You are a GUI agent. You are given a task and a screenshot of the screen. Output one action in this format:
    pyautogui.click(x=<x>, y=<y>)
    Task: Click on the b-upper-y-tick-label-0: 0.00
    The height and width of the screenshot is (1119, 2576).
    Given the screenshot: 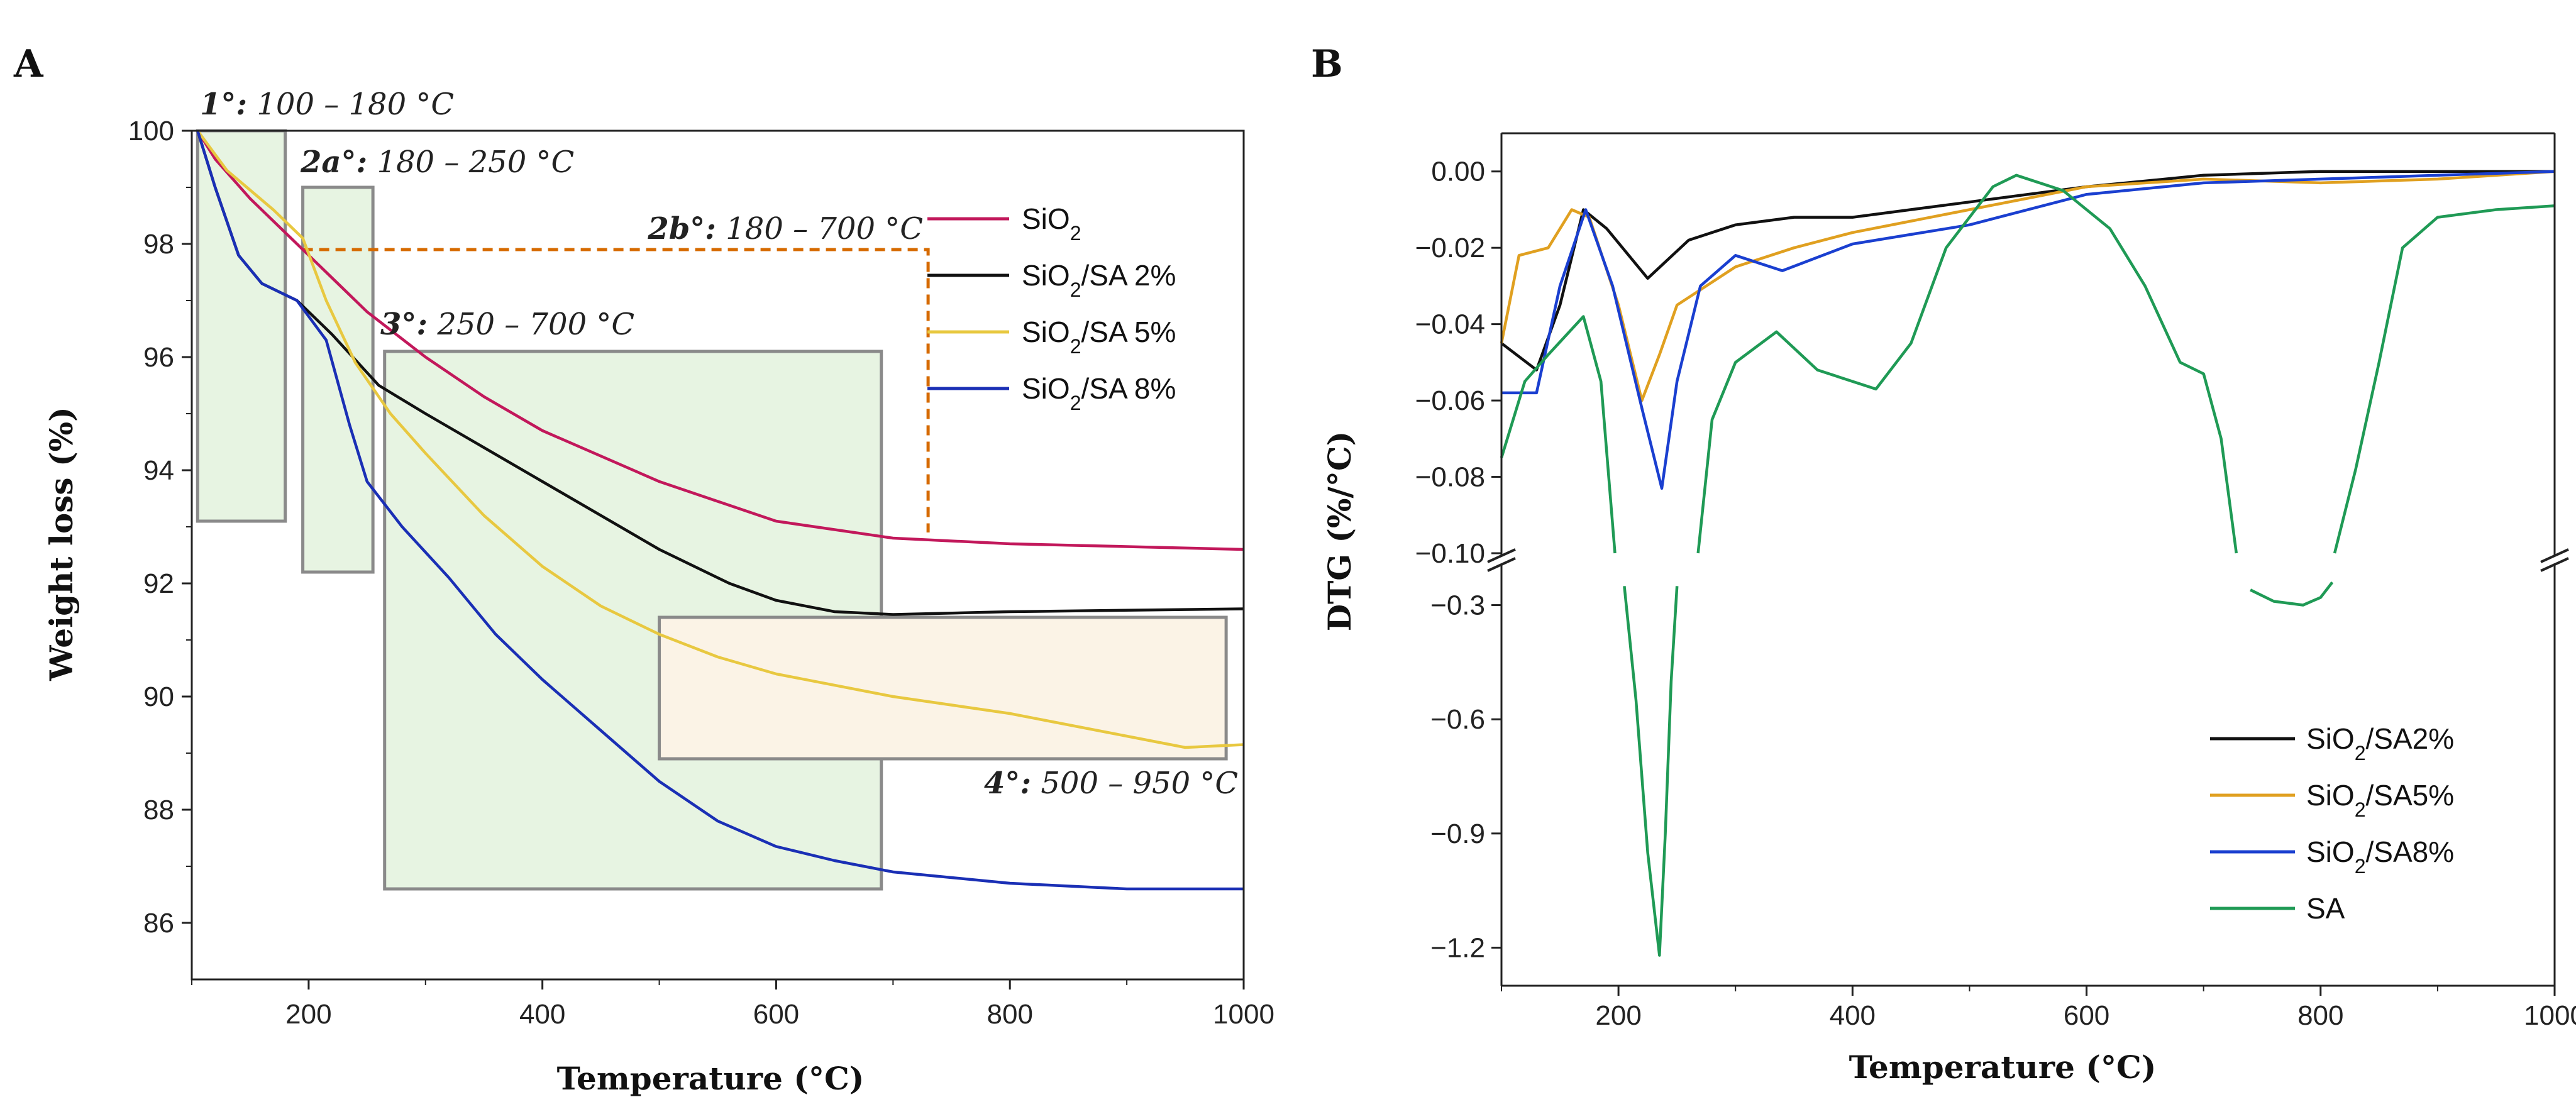 What is the action you would take?
    pyautogui.click(x=1458, y=172)
    